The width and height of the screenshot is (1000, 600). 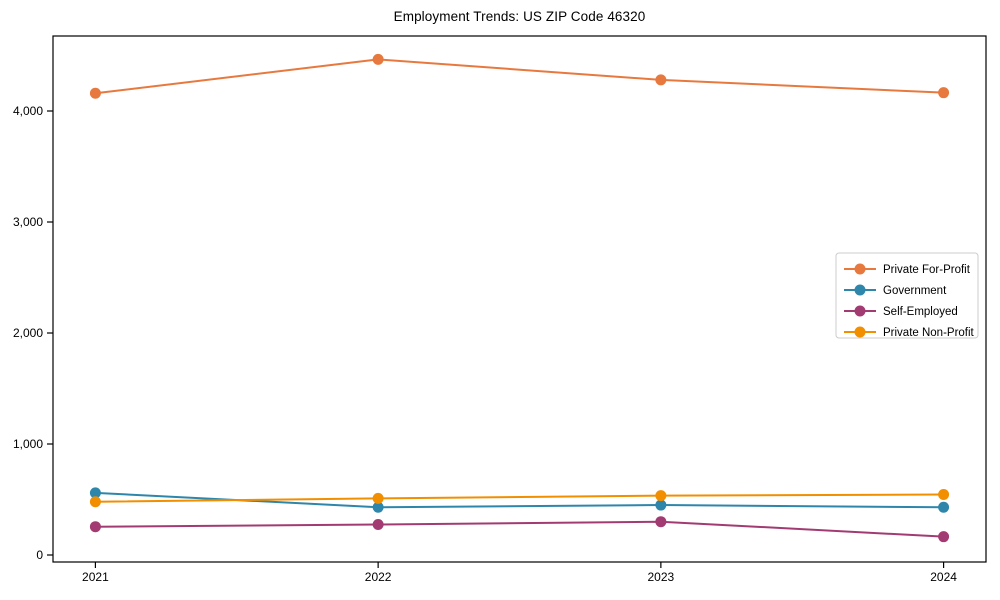 I want to click on series-line-private-for-profit, so click(x=519, y=76).